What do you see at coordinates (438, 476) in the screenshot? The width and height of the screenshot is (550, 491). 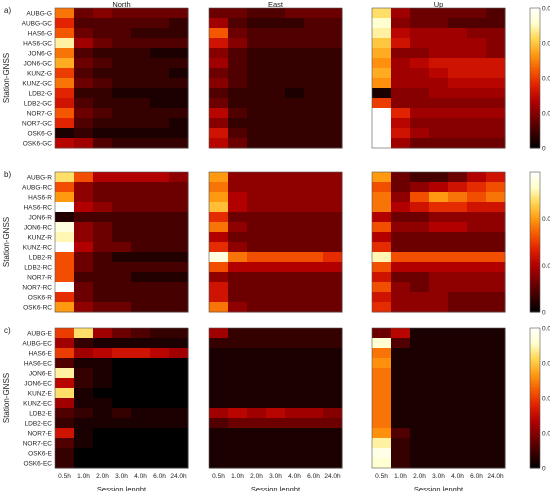 I see `x-tick-label: 3.0h` at bounding box center [438, 476].